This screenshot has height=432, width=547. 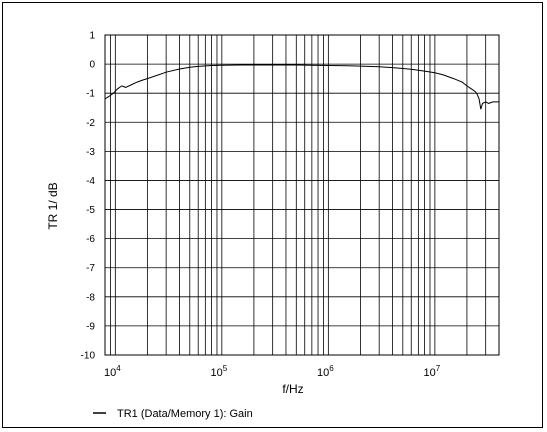 What do you see at coordinates (90, 152) in the screenshot?
I see `y-tick-label: -3` at bounding box center [90, 152].